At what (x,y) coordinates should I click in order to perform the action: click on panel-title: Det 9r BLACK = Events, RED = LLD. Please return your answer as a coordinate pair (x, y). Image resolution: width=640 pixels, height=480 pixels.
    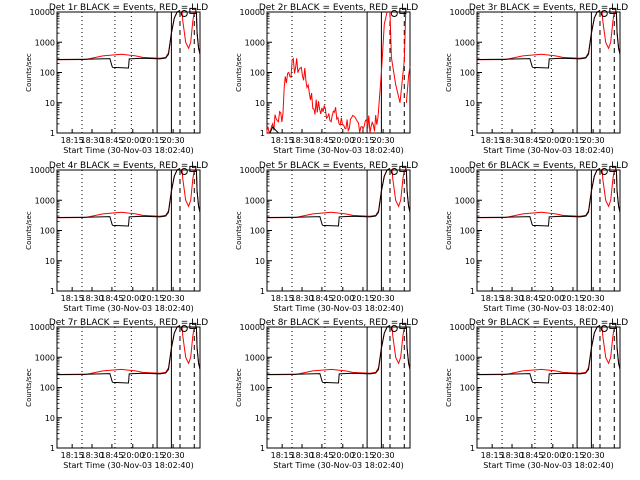
    Looking at the image, I should click on (548, 323).